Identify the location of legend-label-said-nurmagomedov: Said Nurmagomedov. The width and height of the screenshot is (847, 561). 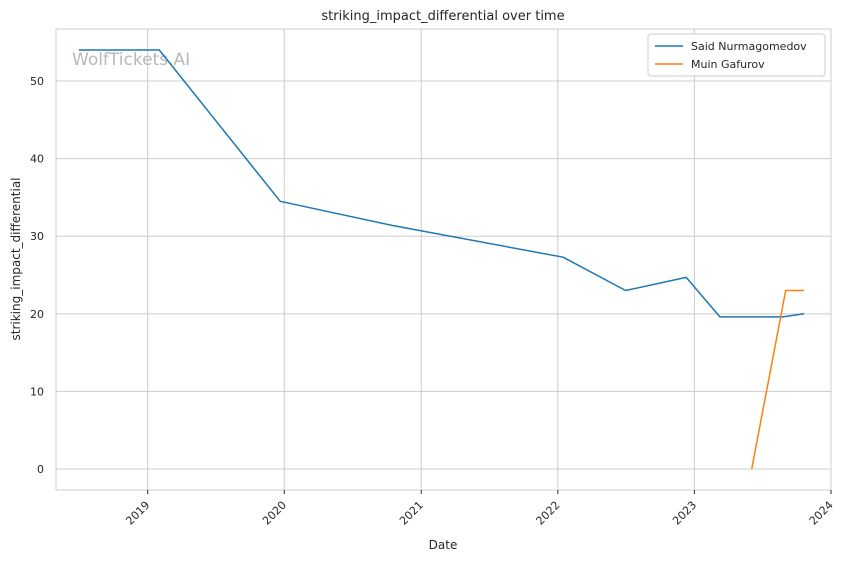
(749, 46).